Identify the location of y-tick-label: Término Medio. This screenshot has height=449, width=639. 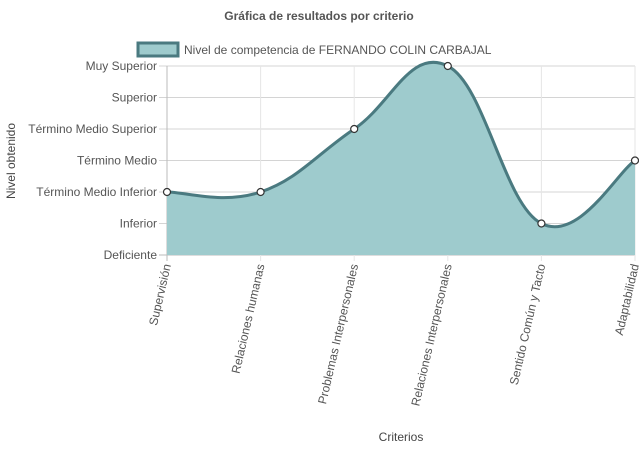
(117, 161).